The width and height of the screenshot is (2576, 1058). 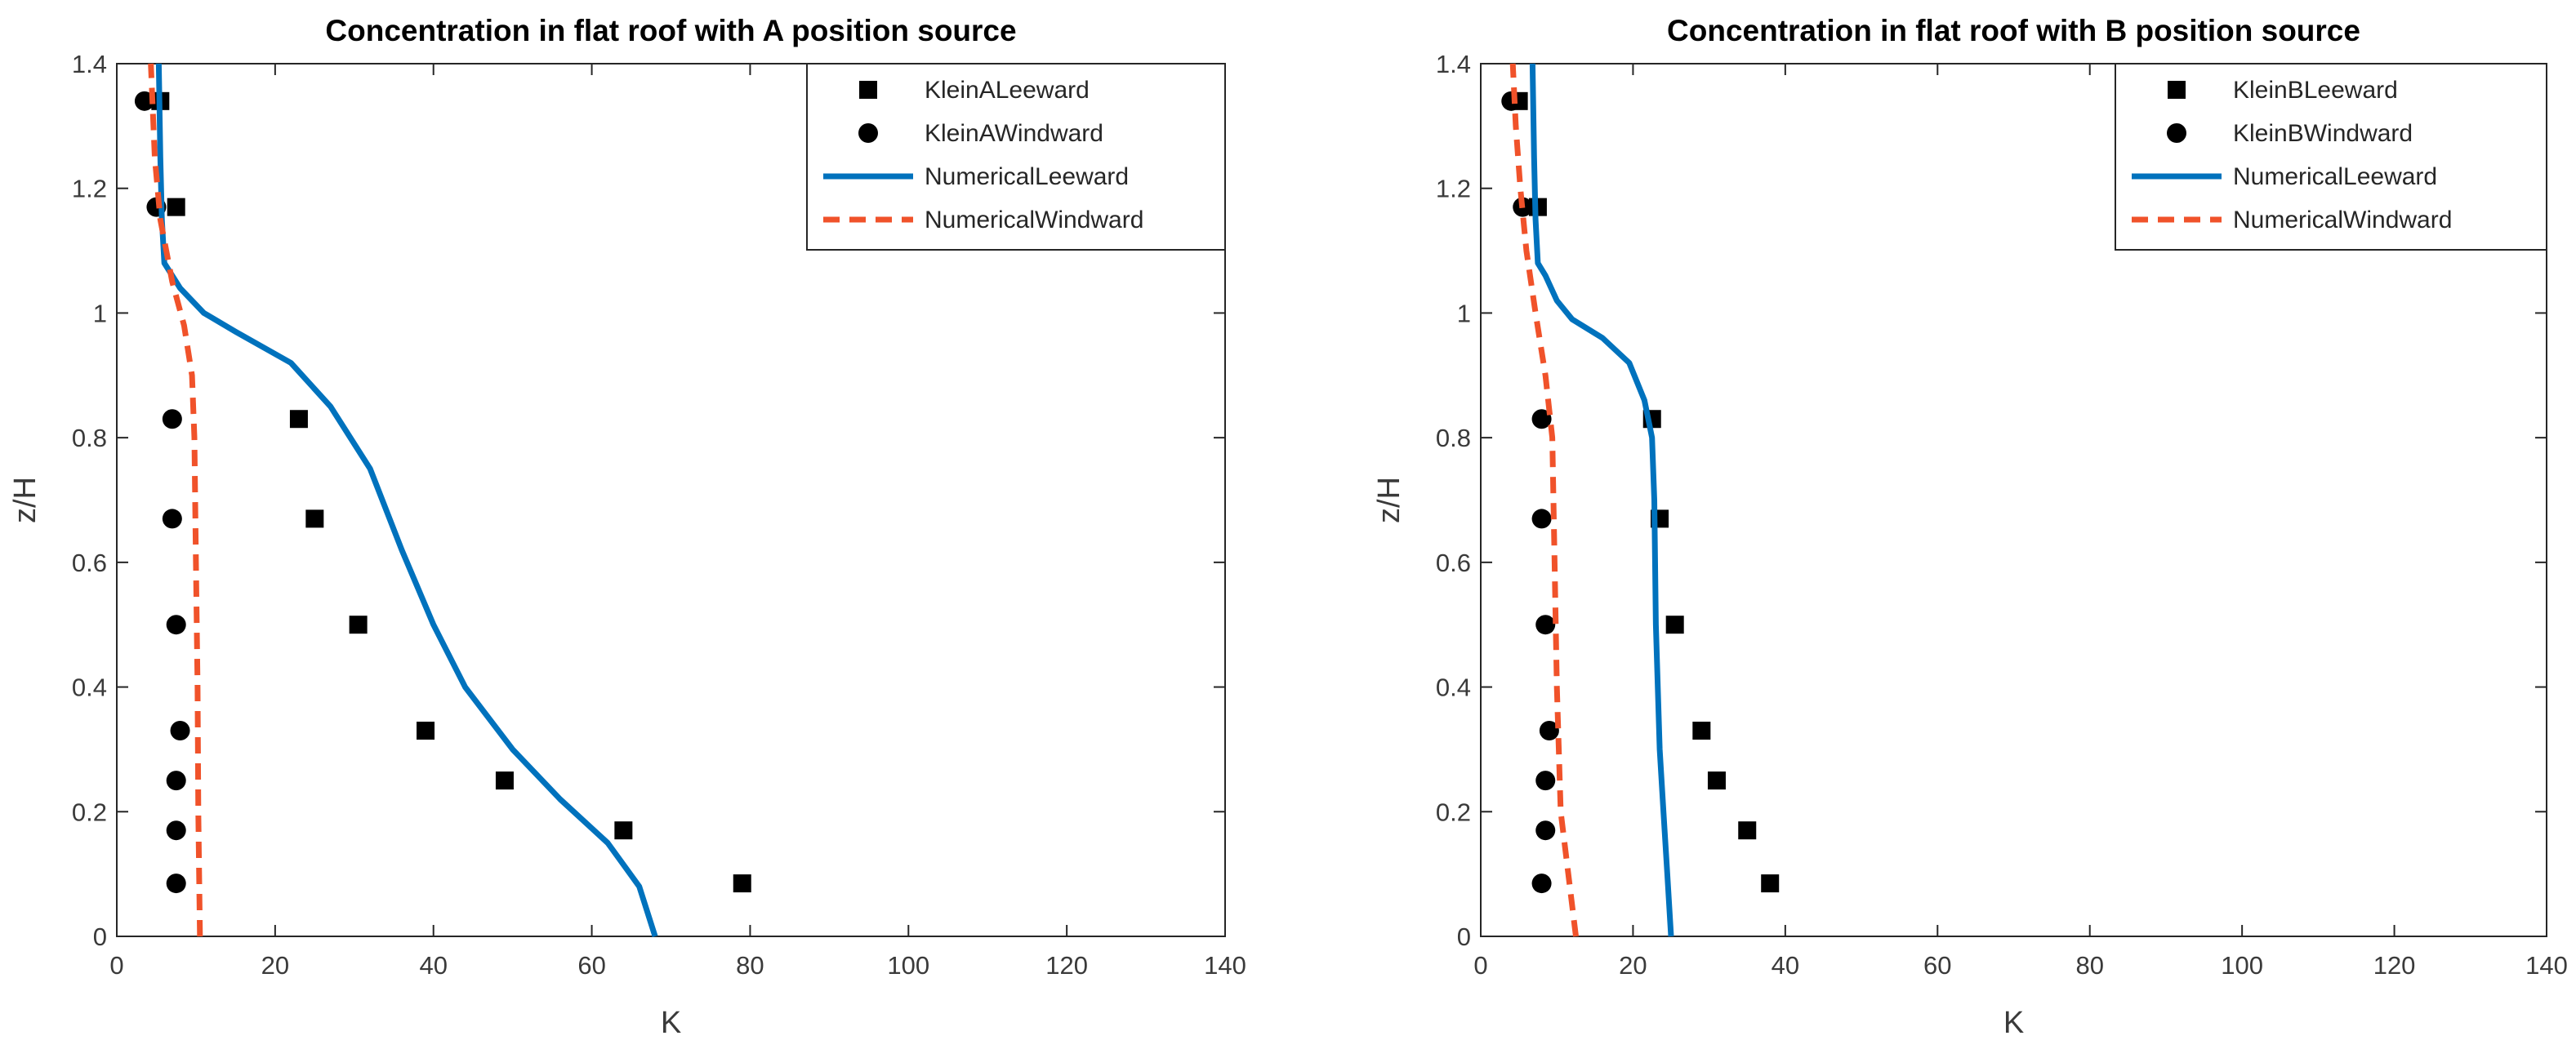 I want to click on legend-label: KleinALeeward, so click(x=1007, y=90).